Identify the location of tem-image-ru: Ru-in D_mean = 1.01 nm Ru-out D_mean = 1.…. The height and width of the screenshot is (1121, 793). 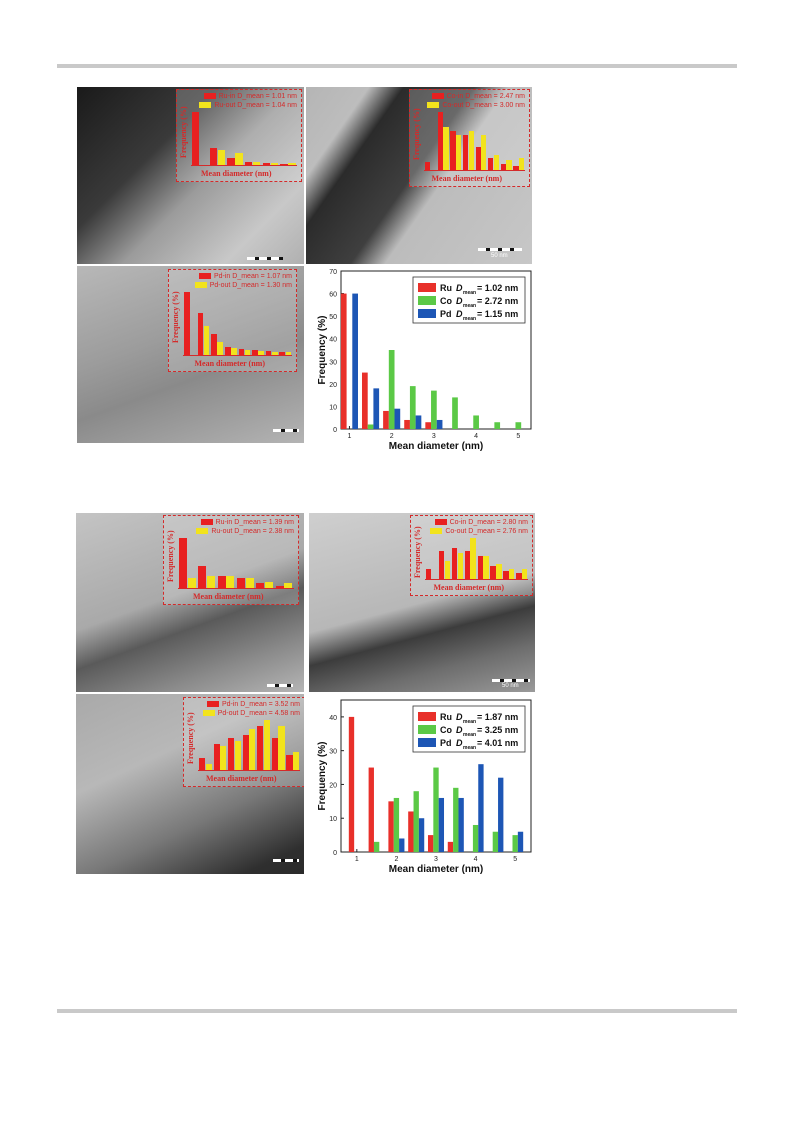
(190, 175).